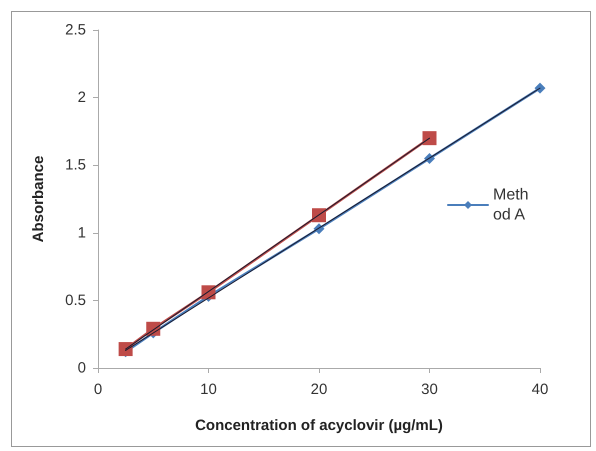 The height and width of the screenshot is (451, 596). Describe the element at coordinates (319, 389) in the screenshot. I see `x-tick-label: 20` at that location.